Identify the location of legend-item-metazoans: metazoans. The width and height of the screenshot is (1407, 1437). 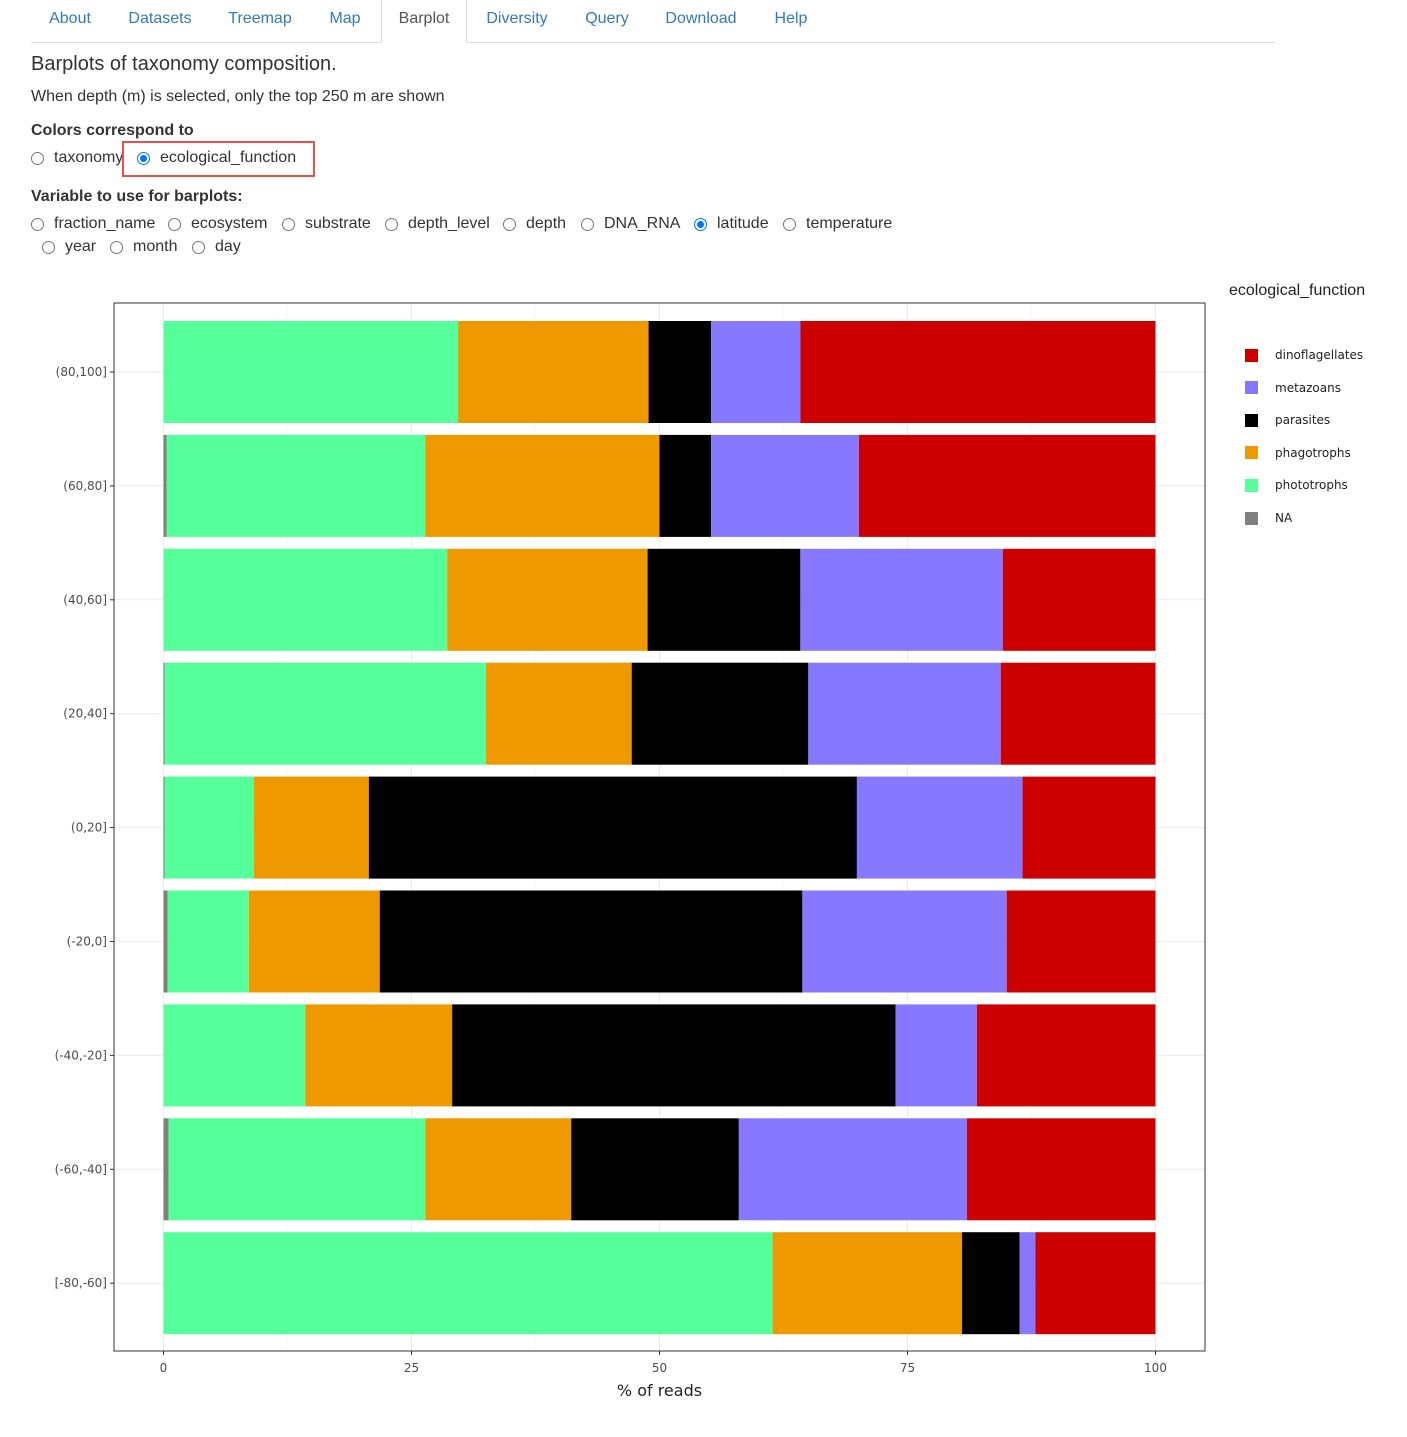
(1293, 388).